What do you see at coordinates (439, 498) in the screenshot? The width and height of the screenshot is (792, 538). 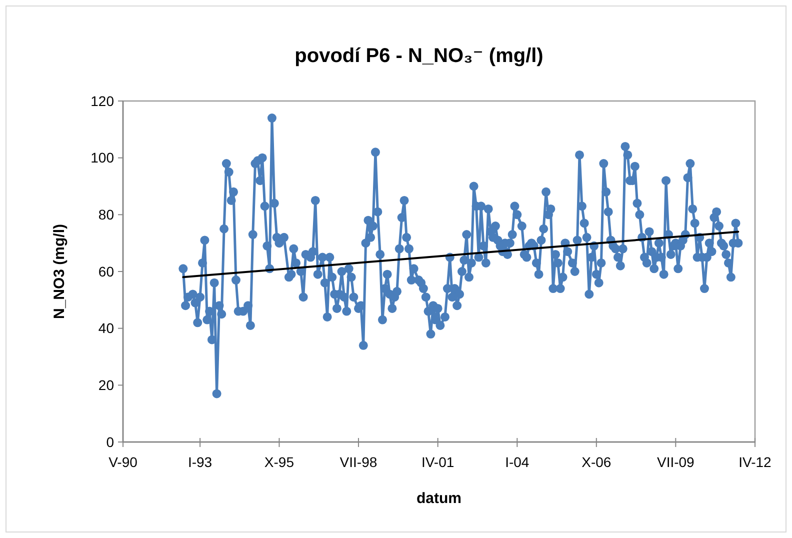 I see `x-axis-title: datum` at bounding box center [439, 498].